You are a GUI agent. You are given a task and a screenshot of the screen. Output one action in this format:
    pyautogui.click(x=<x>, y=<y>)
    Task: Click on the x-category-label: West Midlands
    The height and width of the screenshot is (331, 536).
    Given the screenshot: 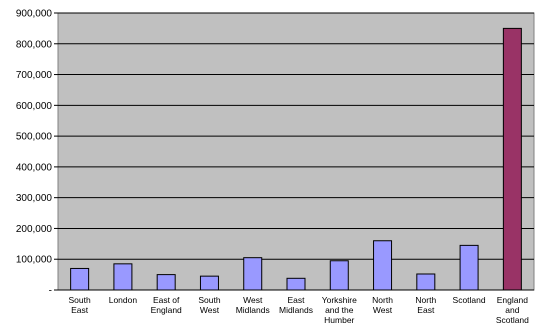 What is the action you would take?
    pyautogui.click(x=253, y=305)
    